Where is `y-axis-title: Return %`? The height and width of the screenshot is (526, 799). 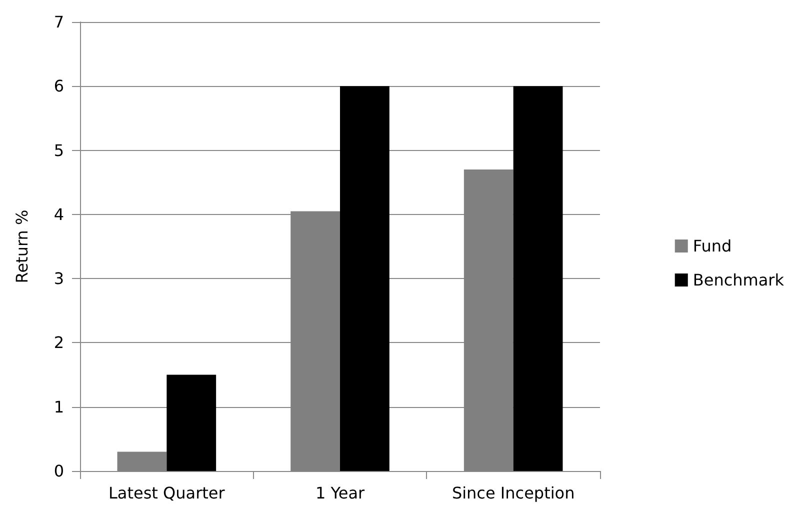
y-axis-title: Return % is located at coordinates (22, 247).